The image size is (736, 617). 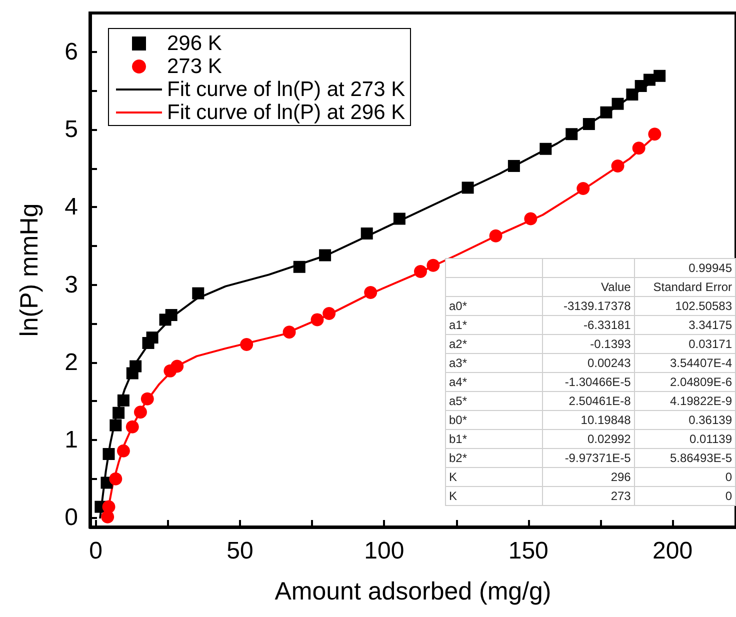 I want to click on x-tick-label: 100, so click(x=384, y=551).